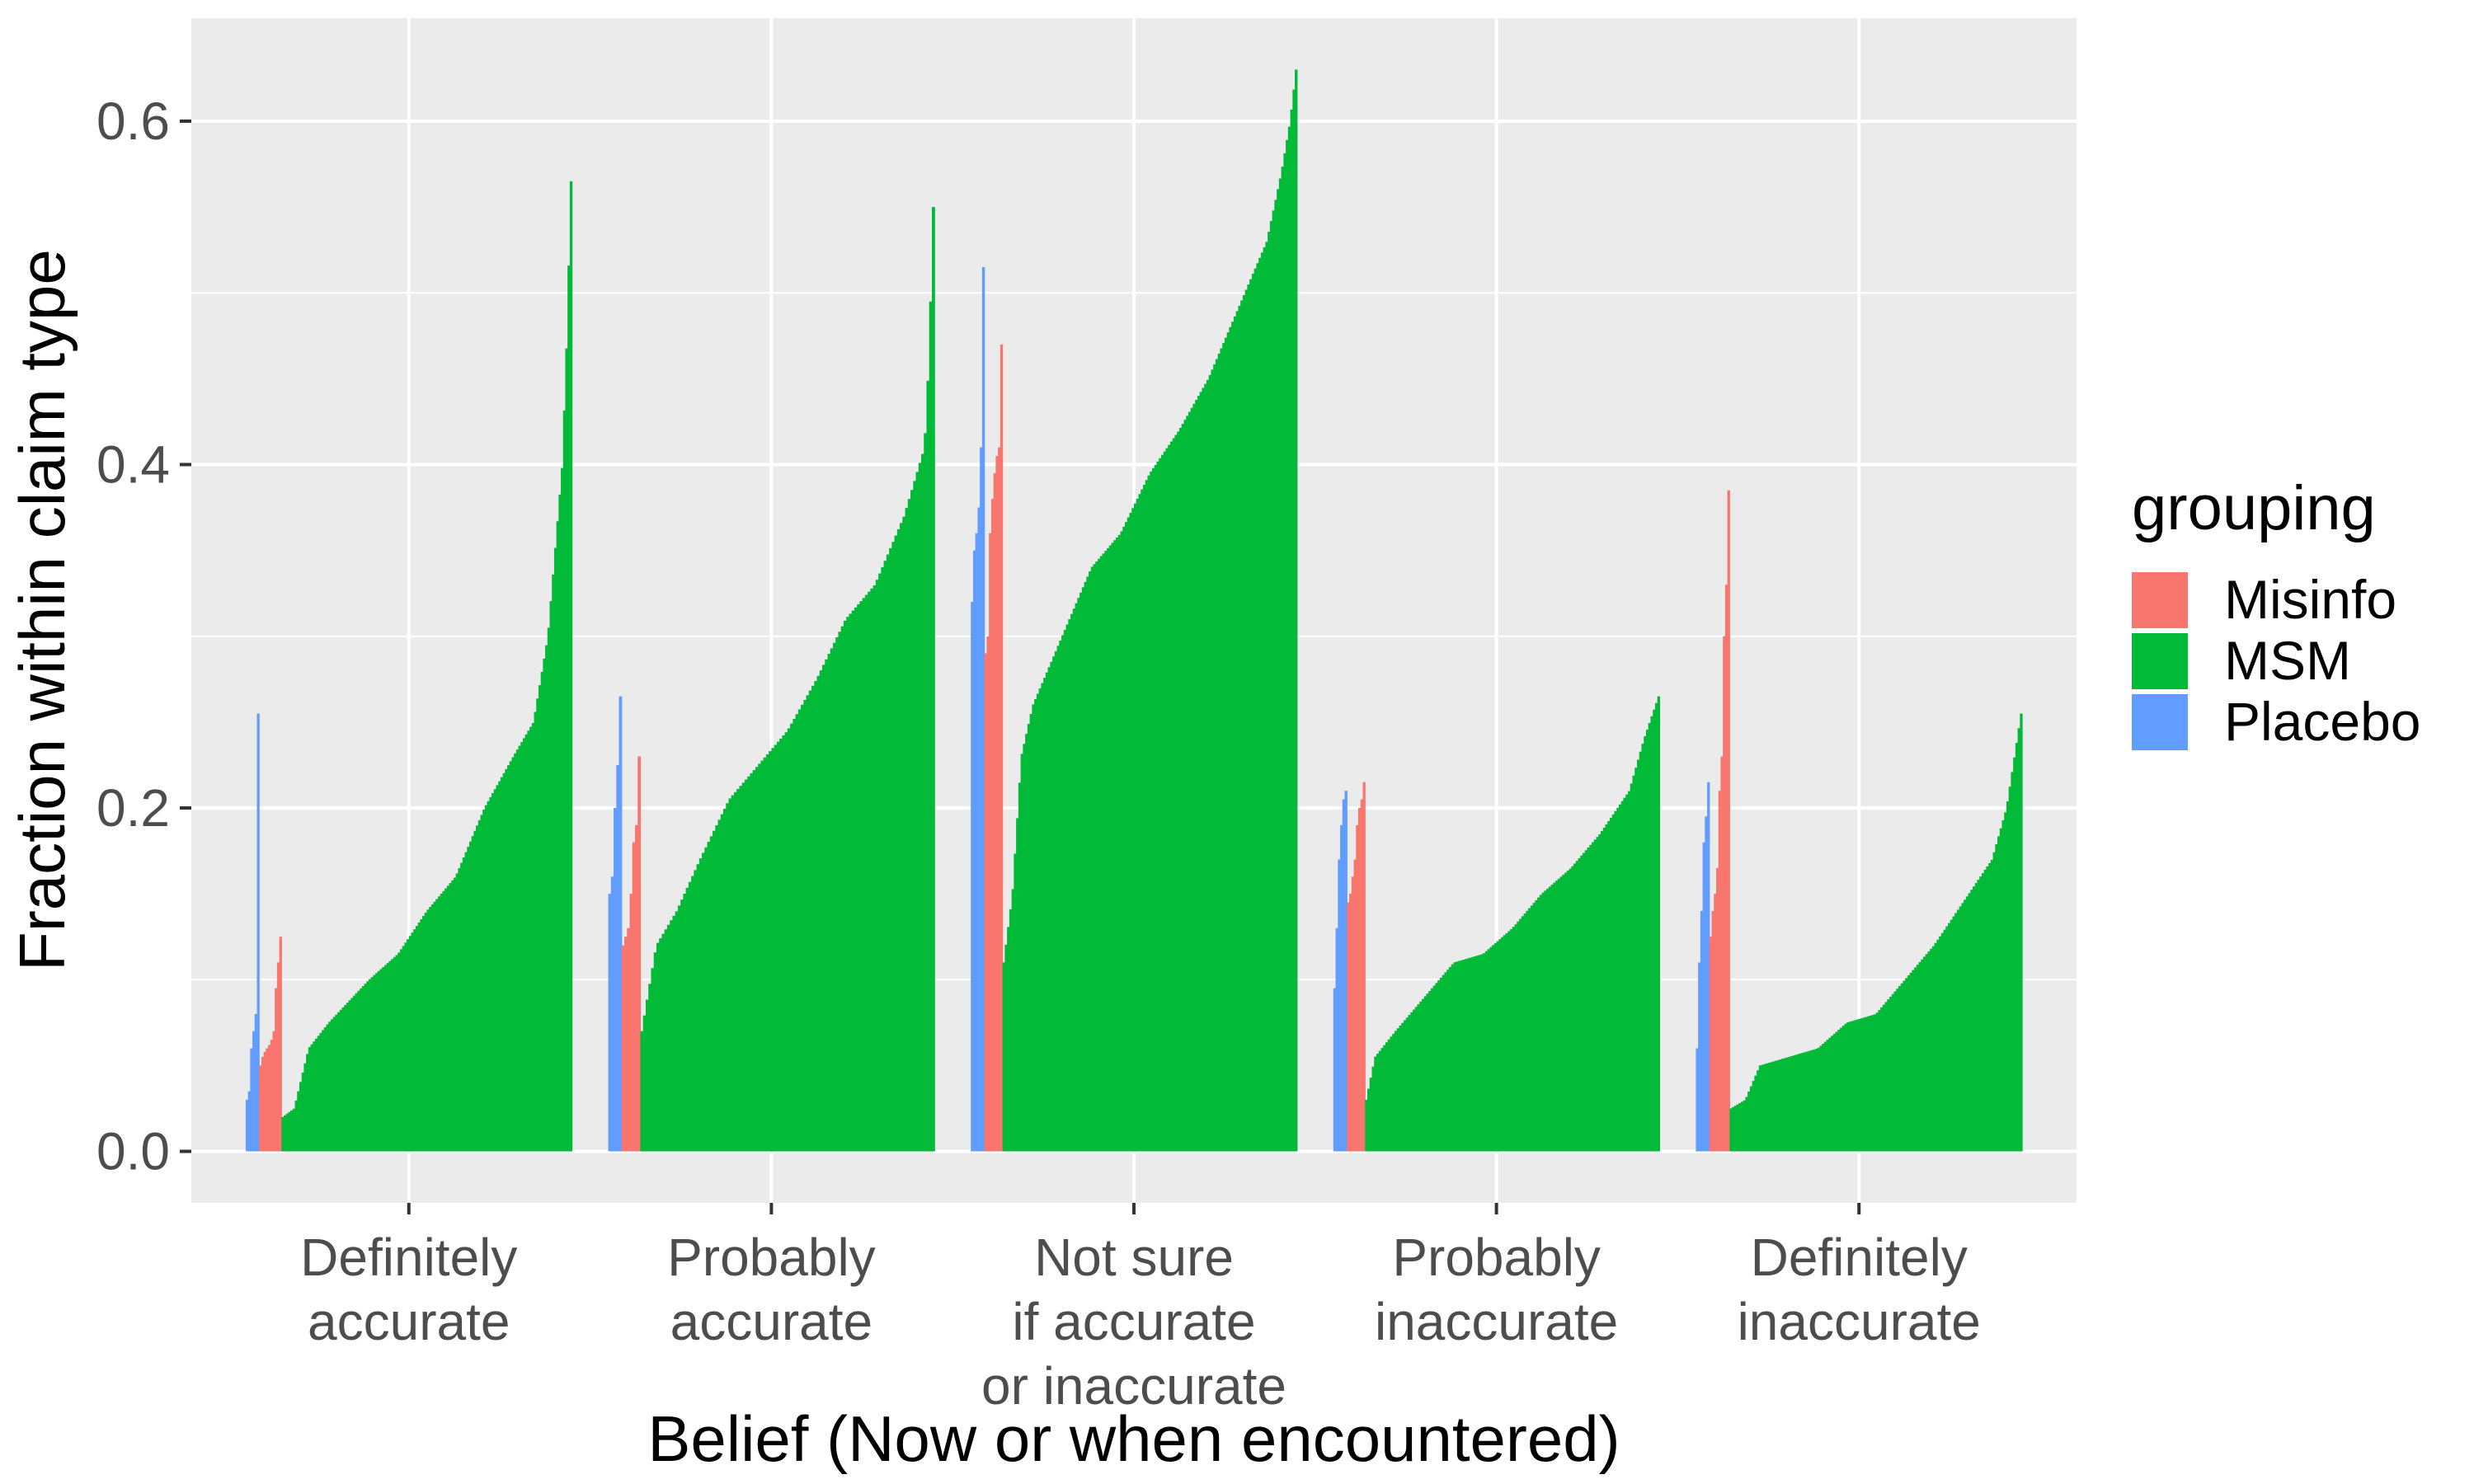 The height and width of the screenshot is (1484, 2474). I want to click on y-axis-ticks: 0.0 0.2 0.4 0.6, so click(143, 636).